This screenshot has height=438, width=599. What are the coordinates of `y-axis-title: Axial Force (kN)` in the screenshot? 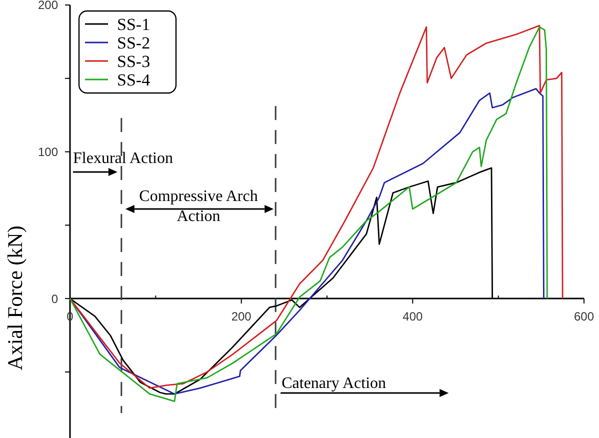 It's located at (15, 298).